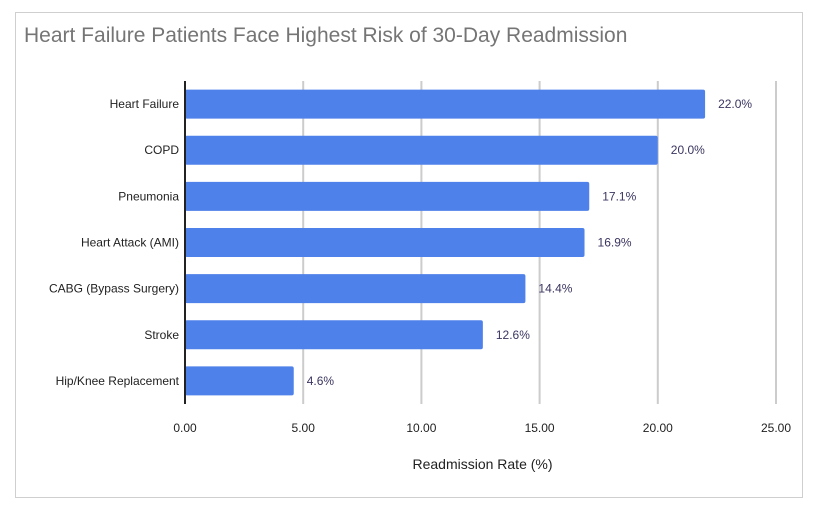 The height and width of the screenshot is (515, 819). What do you see at coordinates (161, 150) in the screenshot?
I see `category-label-1: COPD` at bounding box center [161, 150].